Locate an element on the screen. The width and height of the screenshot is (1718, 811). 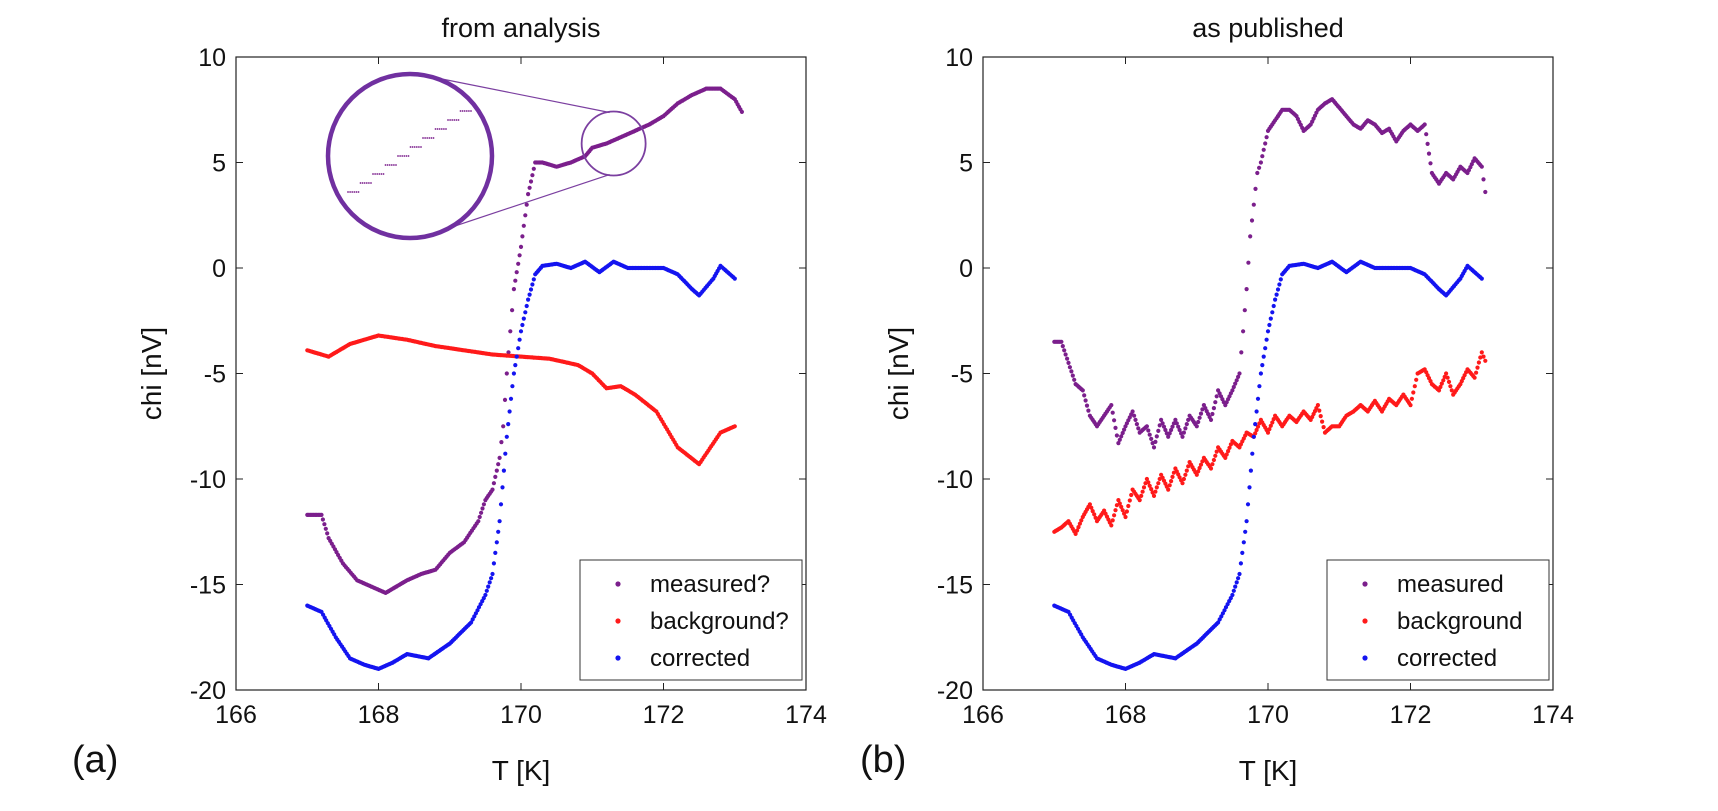
zoom-magnified-circle is located at coordinates (410, 156).